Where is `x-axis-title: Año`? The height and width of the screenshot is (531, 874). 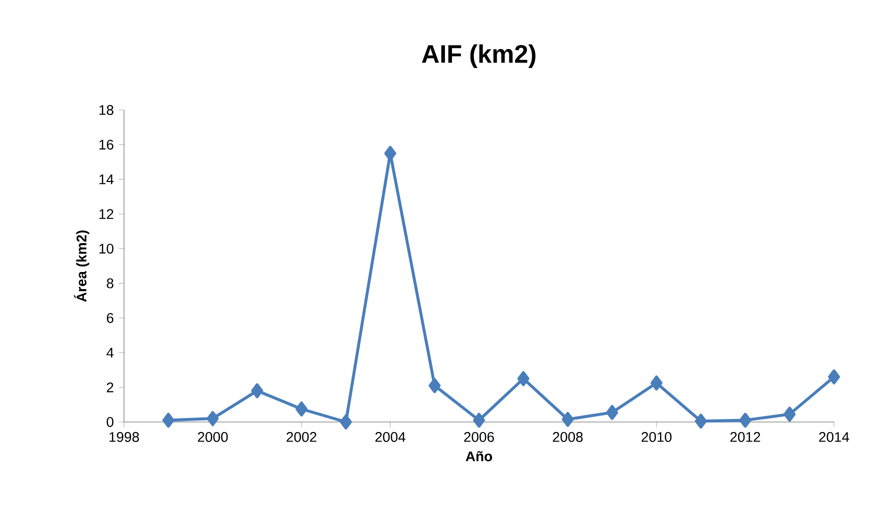
x-axis-title: Año is located at coordinates (479, 456).